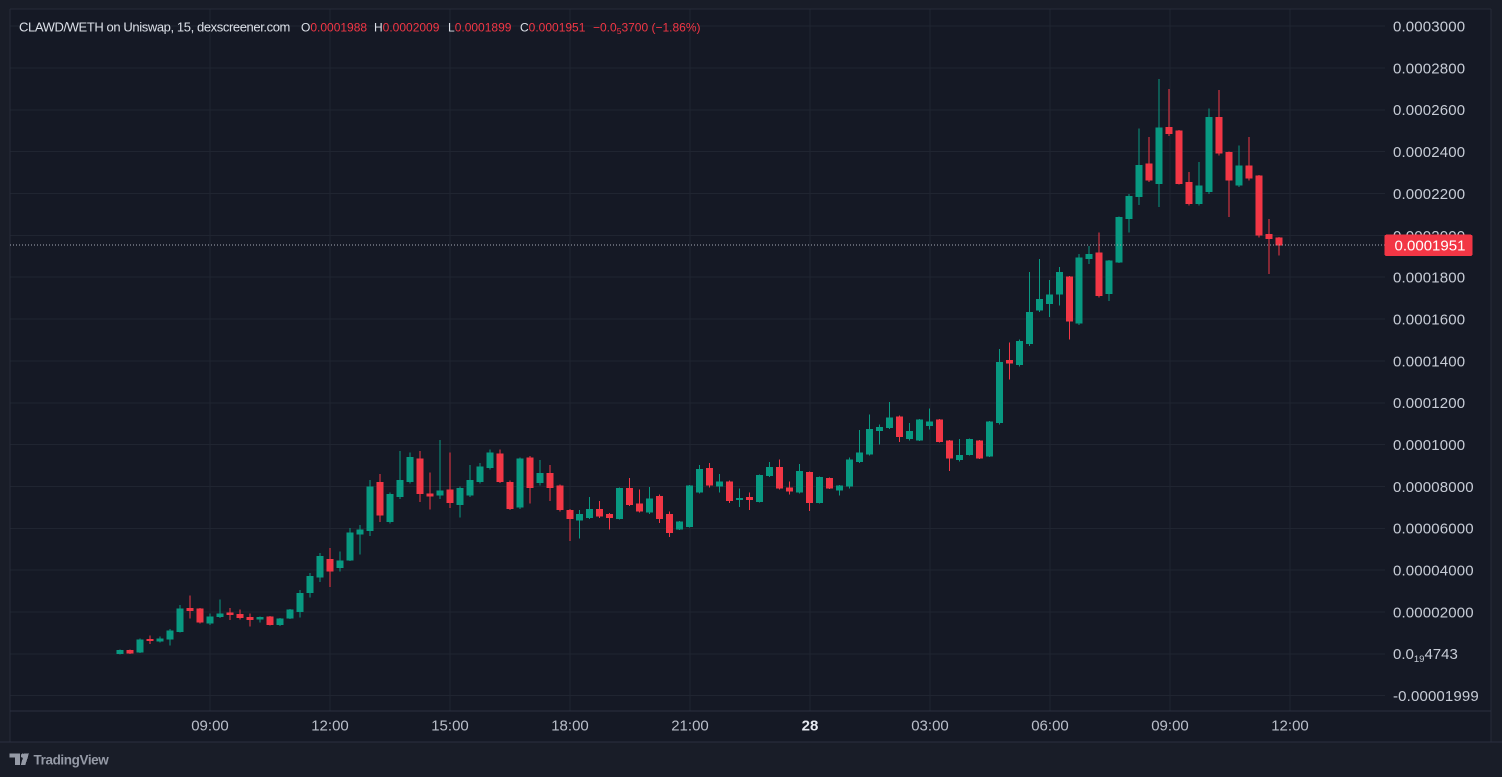 Image resolution: width=1502 pixels, height=777 pixels. Describe the element at coordinates (1429, 403) in the screenshot. I see `svg-text: 0.0001200` at that location.